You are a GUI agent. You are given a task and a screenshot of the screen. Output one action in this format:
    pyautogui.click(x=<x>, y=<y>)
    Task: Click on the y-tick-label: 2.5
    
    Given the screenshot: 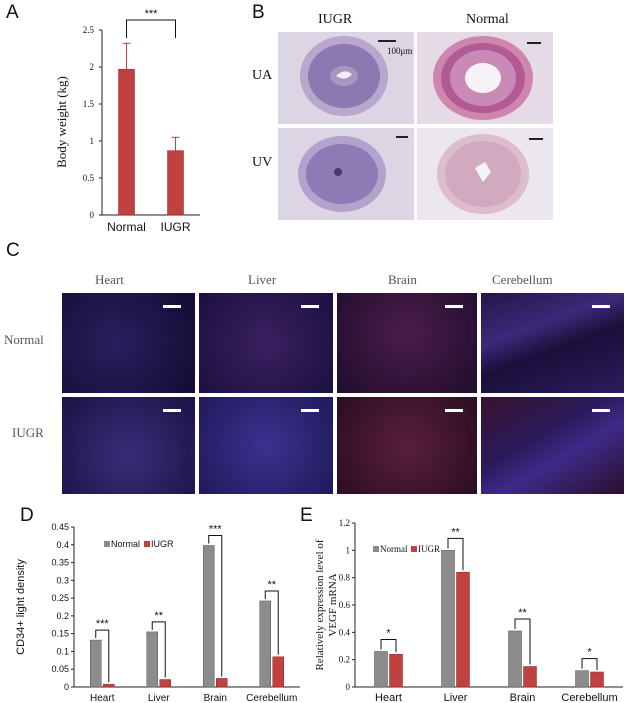 What is the action you would take?
    pyautogui.click(x=89, y=30)
    